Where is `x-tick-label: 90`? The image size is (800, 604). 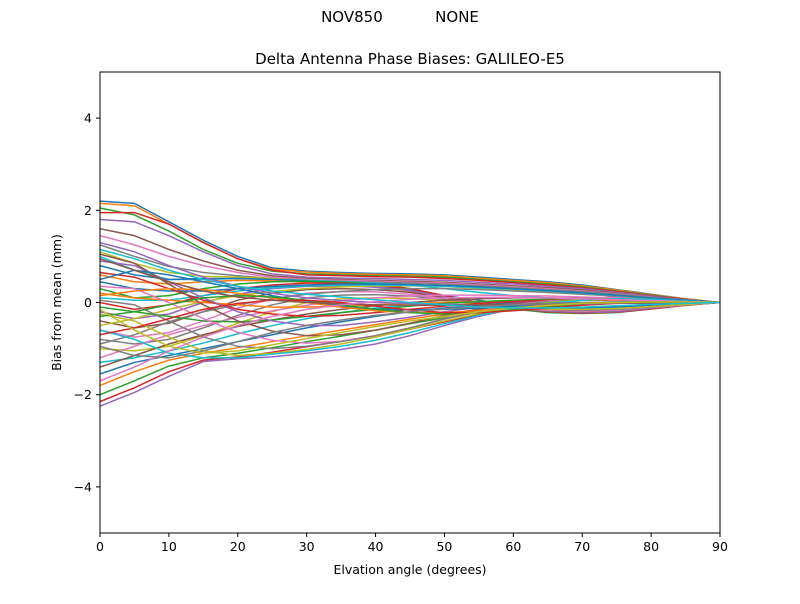 x-tick-label: 90 is located at coordinates (720, 546).